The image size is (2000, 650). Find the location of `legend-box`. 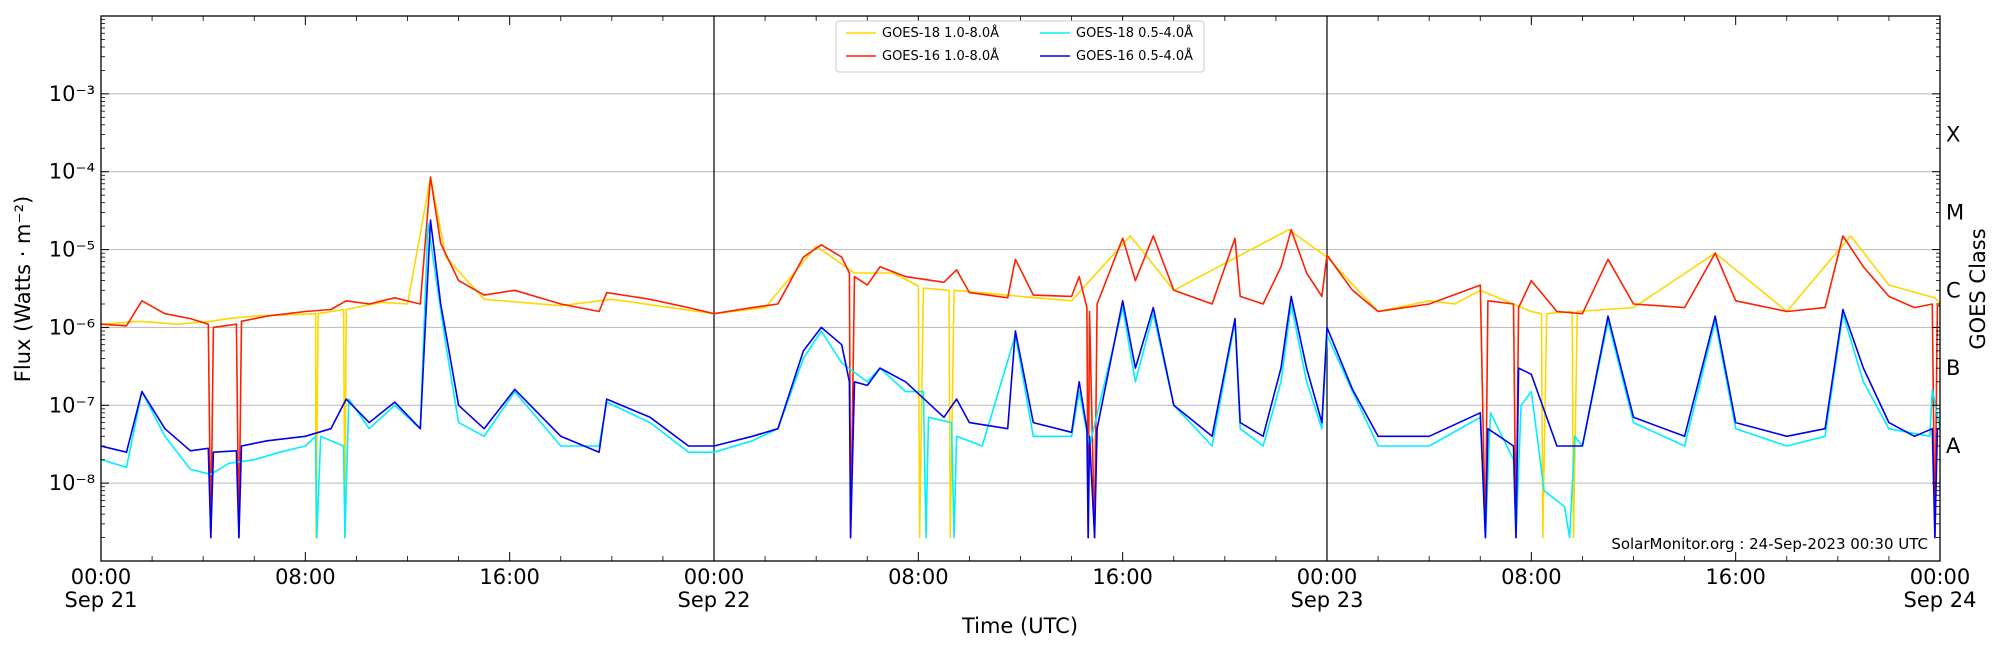

legend-box is located at coordinates (1020, 46).